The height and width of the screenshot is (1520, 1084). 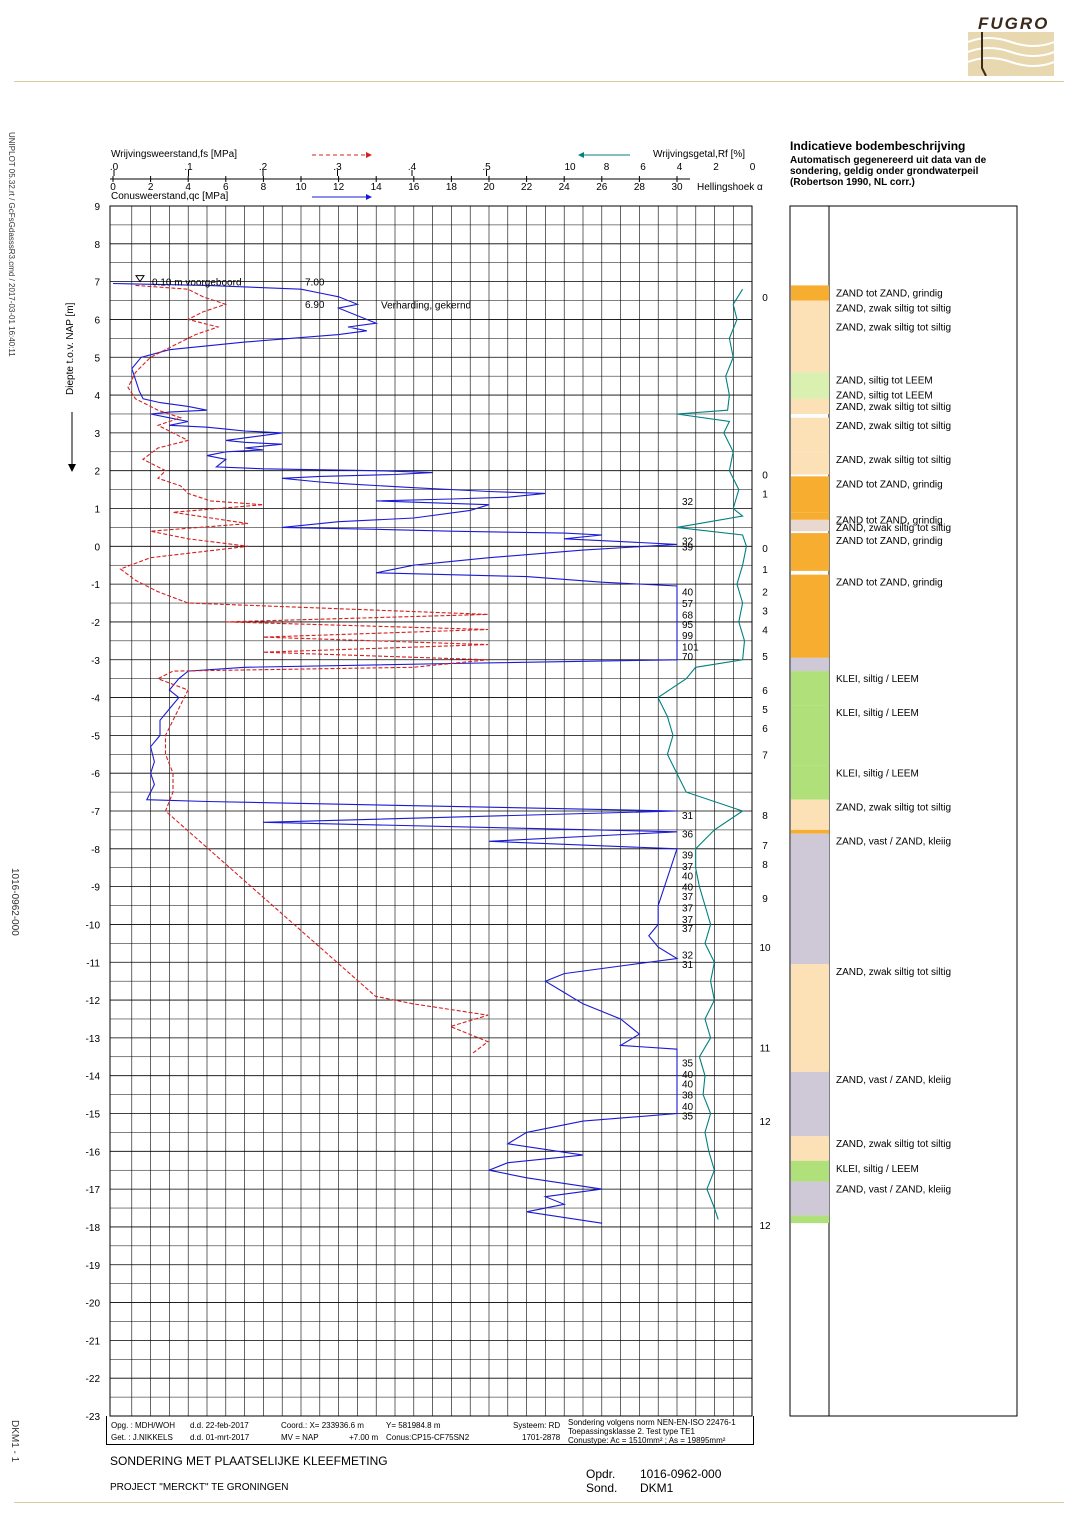 What do you see at coordinates (113, 187) in the screenshot?
I see `qc-tick-label: 0` at bounding box center [113, 187].